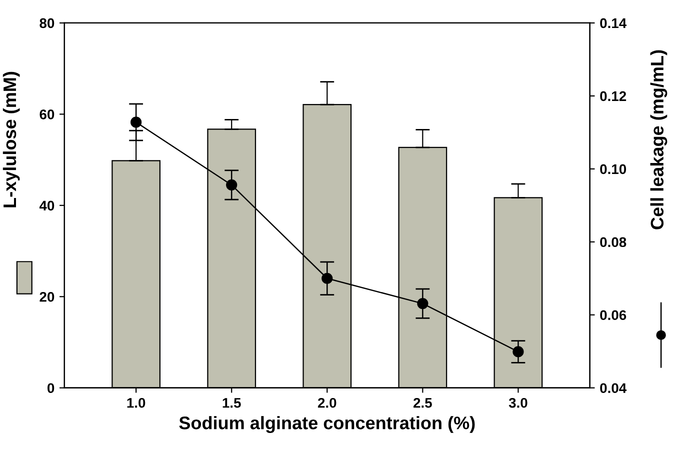 The image size is (678, 459). What do you see at coordinates (47, 23) in the screenshot?
I see `y-tick-label: 80` at bounding box center [47, 23].